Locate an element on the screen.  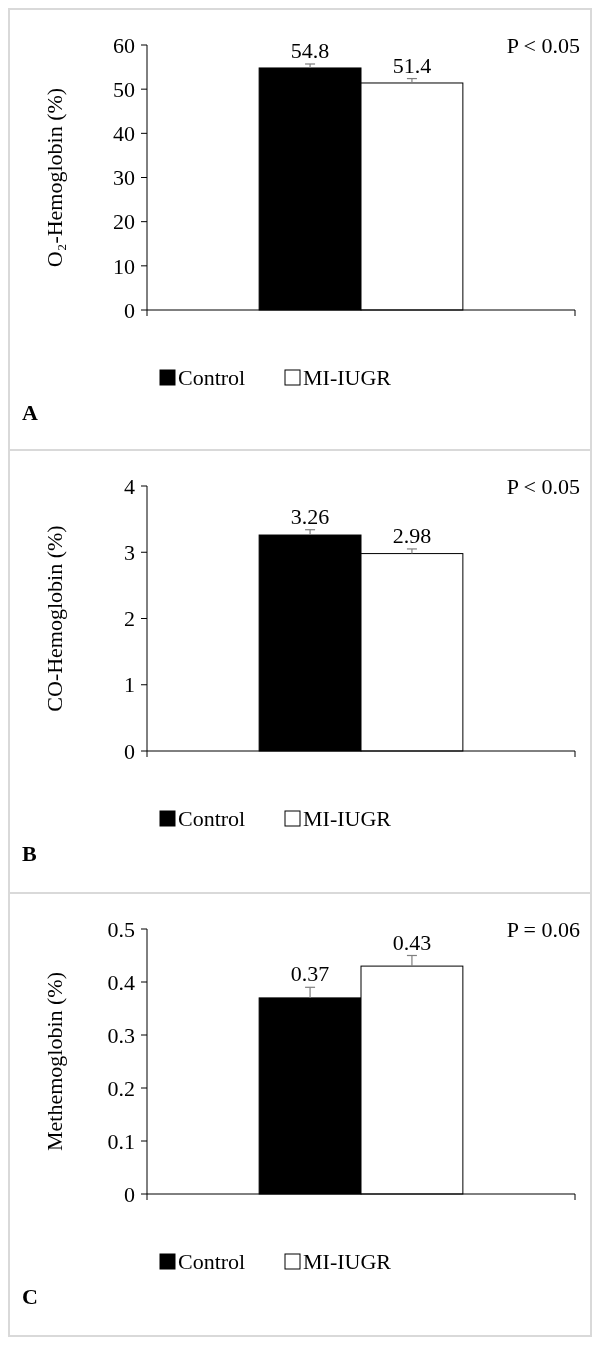
y-tick-label: 3 is located at coordinates (129, 552).